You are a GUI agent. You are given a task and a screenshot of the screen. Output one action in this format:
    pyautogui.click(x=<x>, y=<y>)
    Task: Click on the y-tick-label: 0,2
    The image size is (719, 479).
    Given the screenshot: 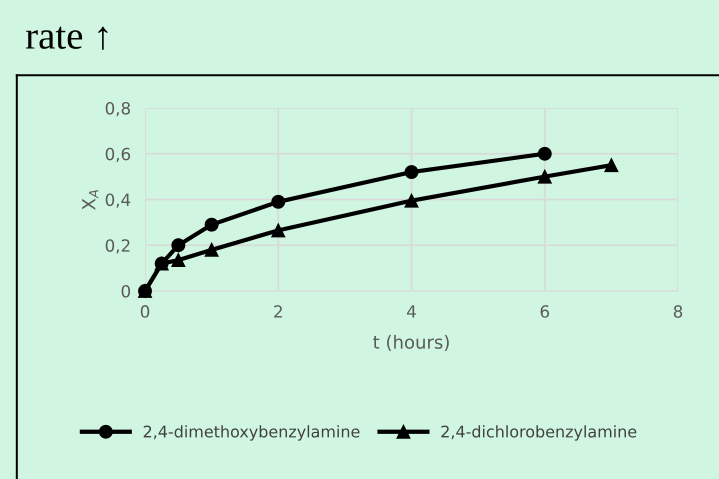 What is the action you would take?
    pyautogui.click(x=118, y=246)
    